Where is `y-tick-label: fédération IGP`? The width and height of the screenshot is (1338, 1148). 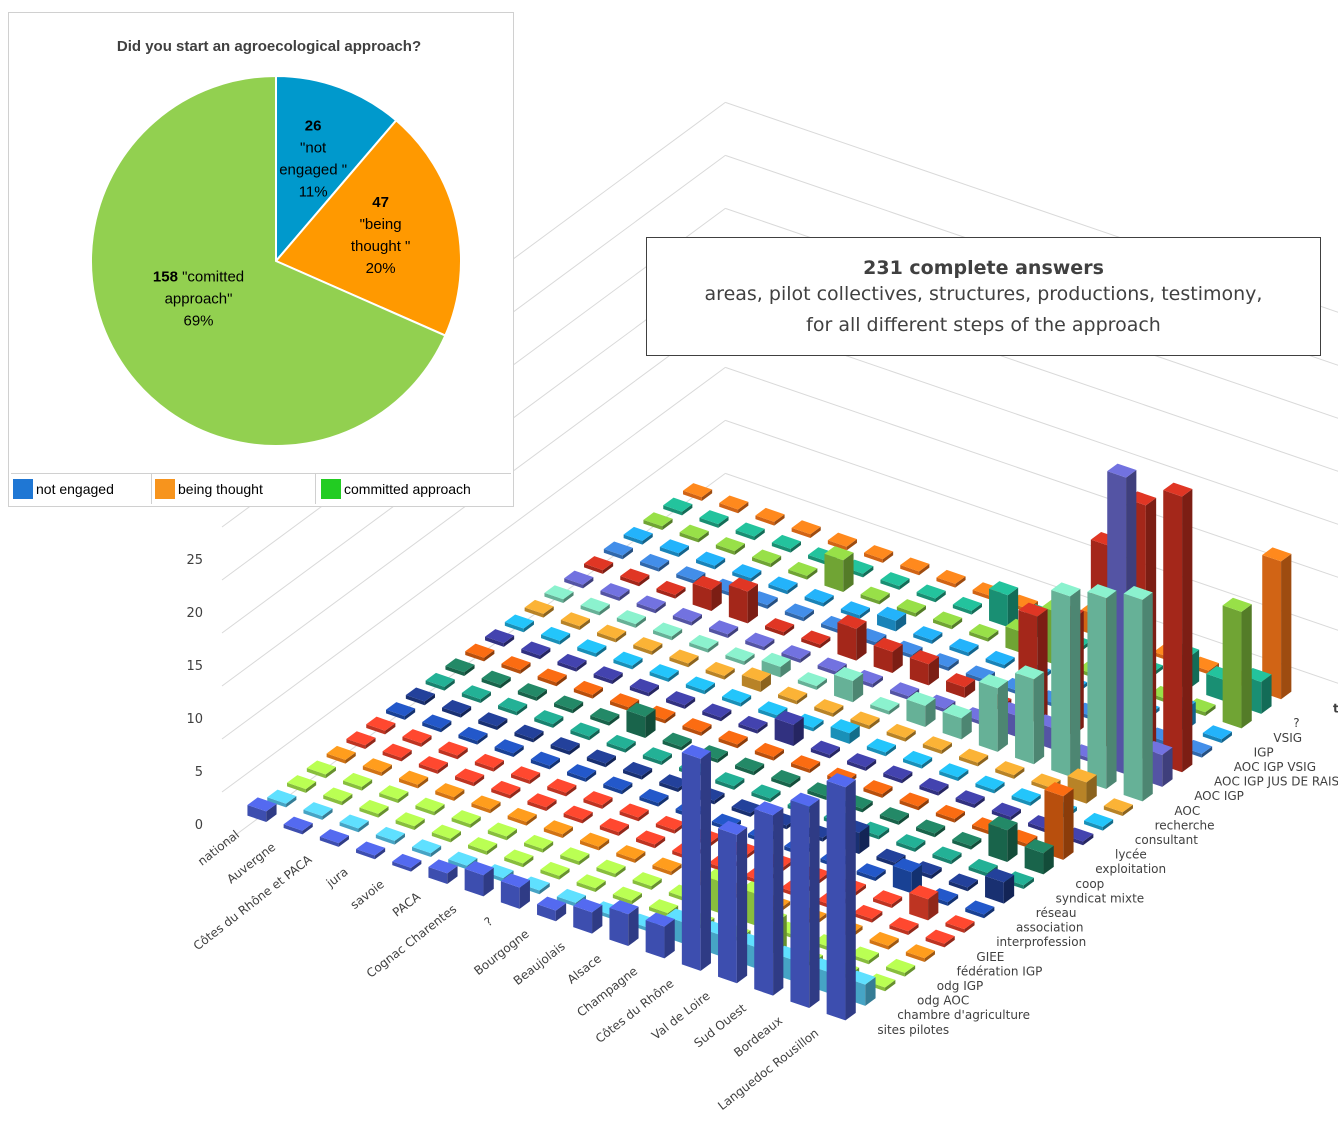
y-tick-label: fédération IGP is located at coordinates (1000, 971).